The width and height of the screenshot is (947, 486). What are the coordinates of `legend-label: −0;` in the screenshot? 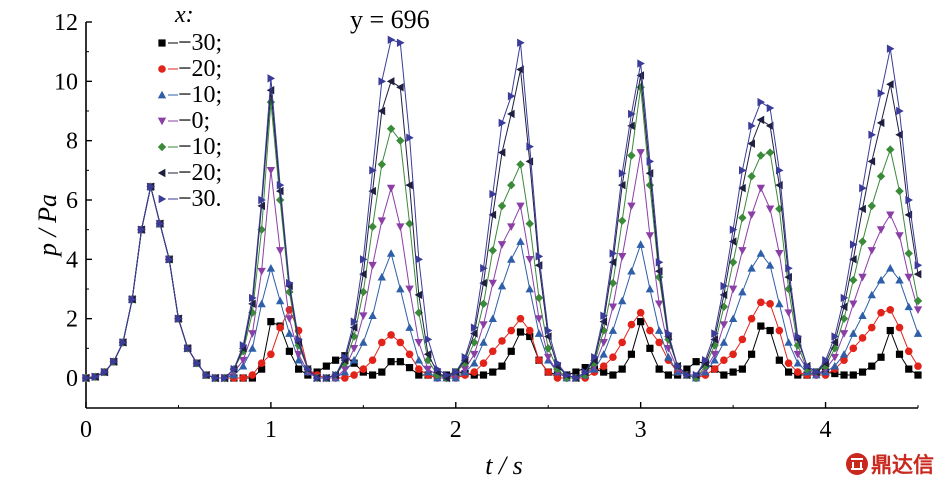 It's located at (194, 121).